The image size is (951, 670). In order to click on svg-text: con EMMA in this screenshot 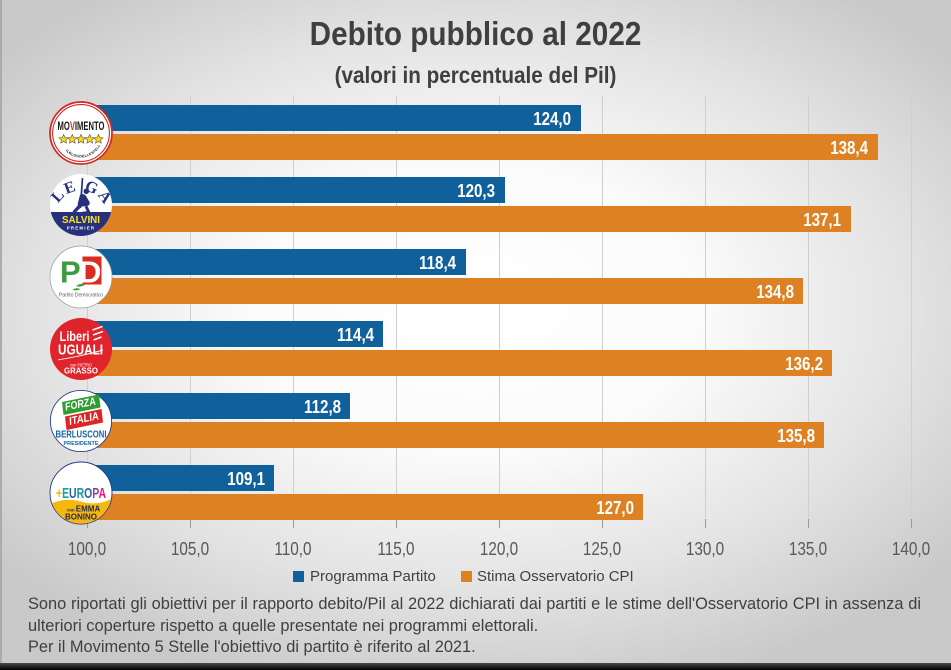, I will do `click(84, 508)`.